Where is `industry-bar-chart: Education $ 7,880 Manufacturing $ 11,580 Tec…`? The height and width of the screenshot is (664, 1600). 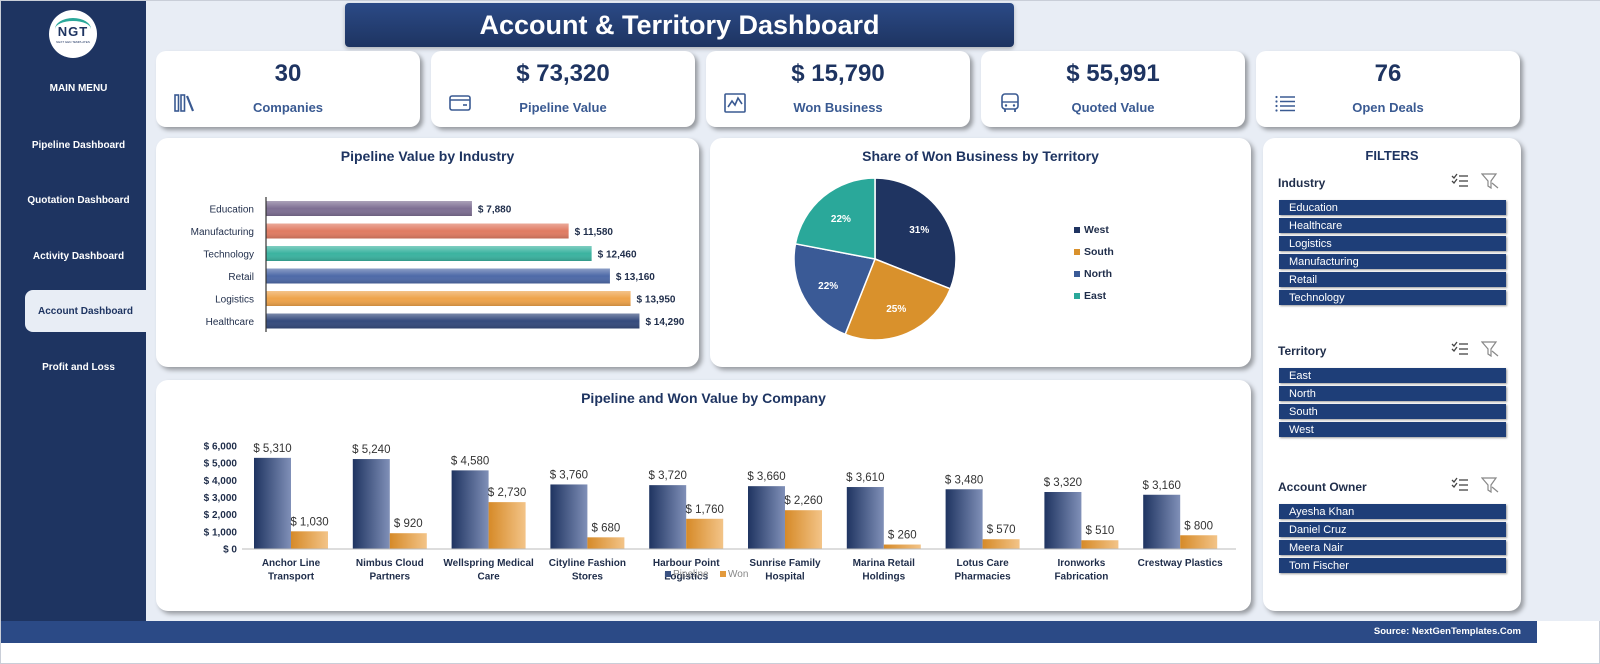 industry-bar-chart: Education $ 7,880 Manufacturing $ 11,580 Tec… is located at coordinates (438, 264).